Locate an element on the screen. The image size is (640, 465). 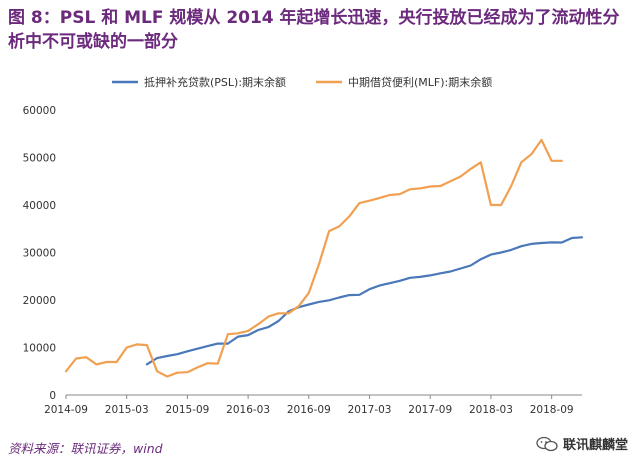
x-tick-label: 2018-03 is located at coordinates (491, 410).